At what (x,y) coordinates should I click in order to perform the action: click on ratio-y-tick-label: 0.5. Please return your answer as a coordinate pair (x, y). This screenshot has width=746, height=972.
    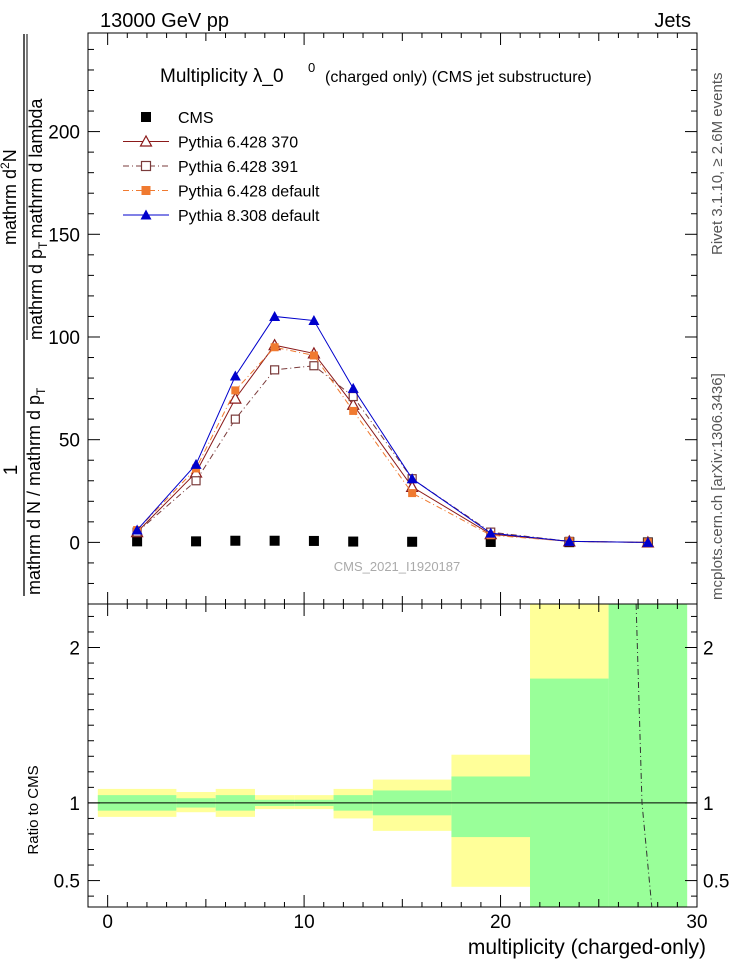
    Looking at the image, I should click on (67, 882).